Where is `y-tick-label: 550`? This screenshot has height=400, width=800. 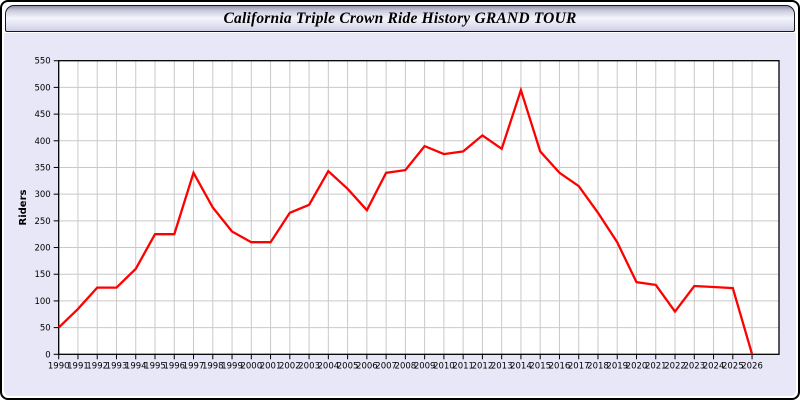
y-tick-label: 550 is located at coordinates (42, 62).